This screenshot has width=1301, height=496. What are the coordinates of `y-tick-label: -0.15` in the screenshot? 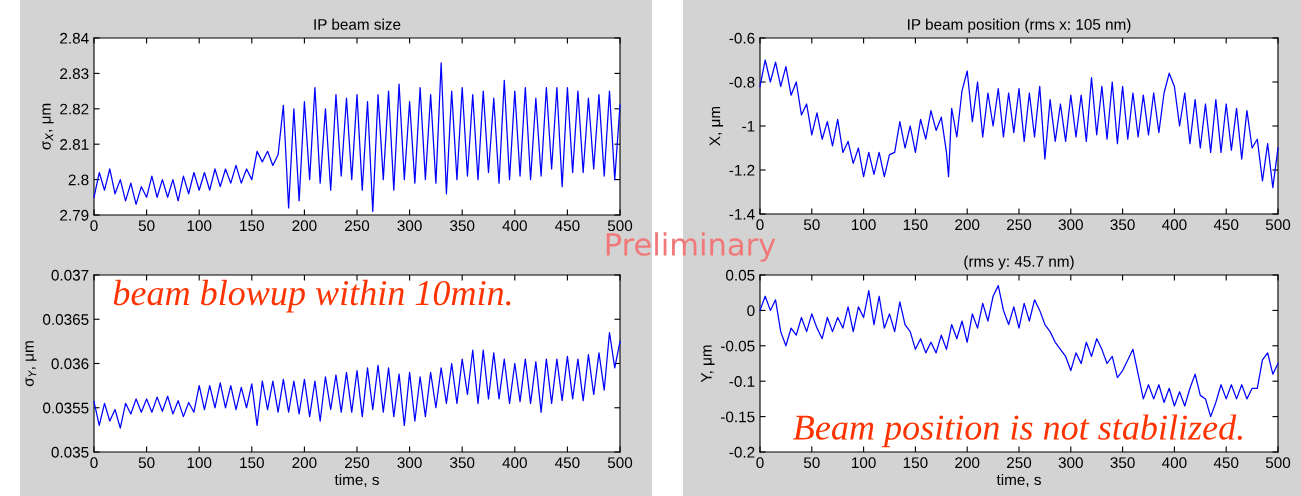 It's located at (738, 417).